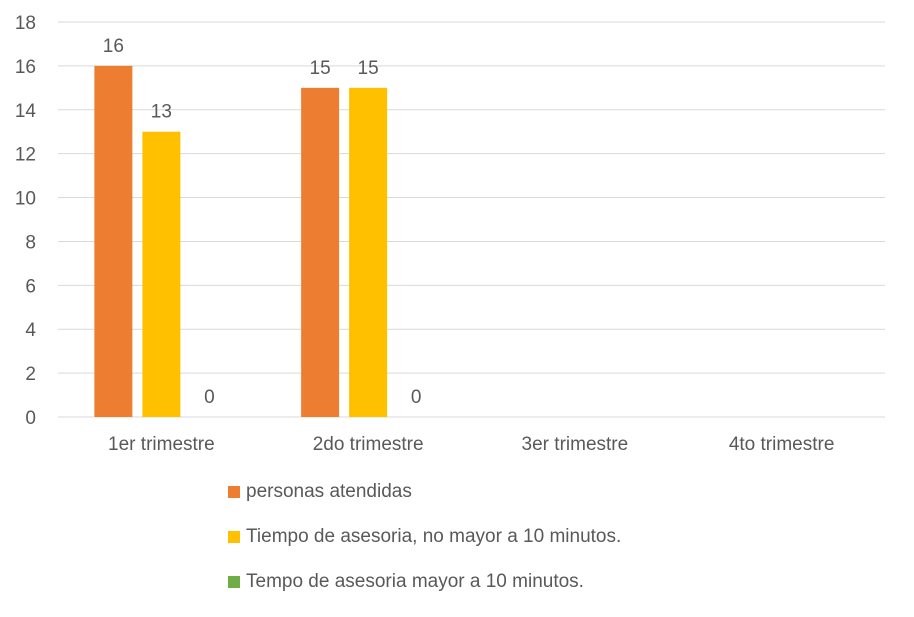 This screenshot has height=617, width=914. I want to click on legend-swatch-tiempo-mayor, so click(234, 582).